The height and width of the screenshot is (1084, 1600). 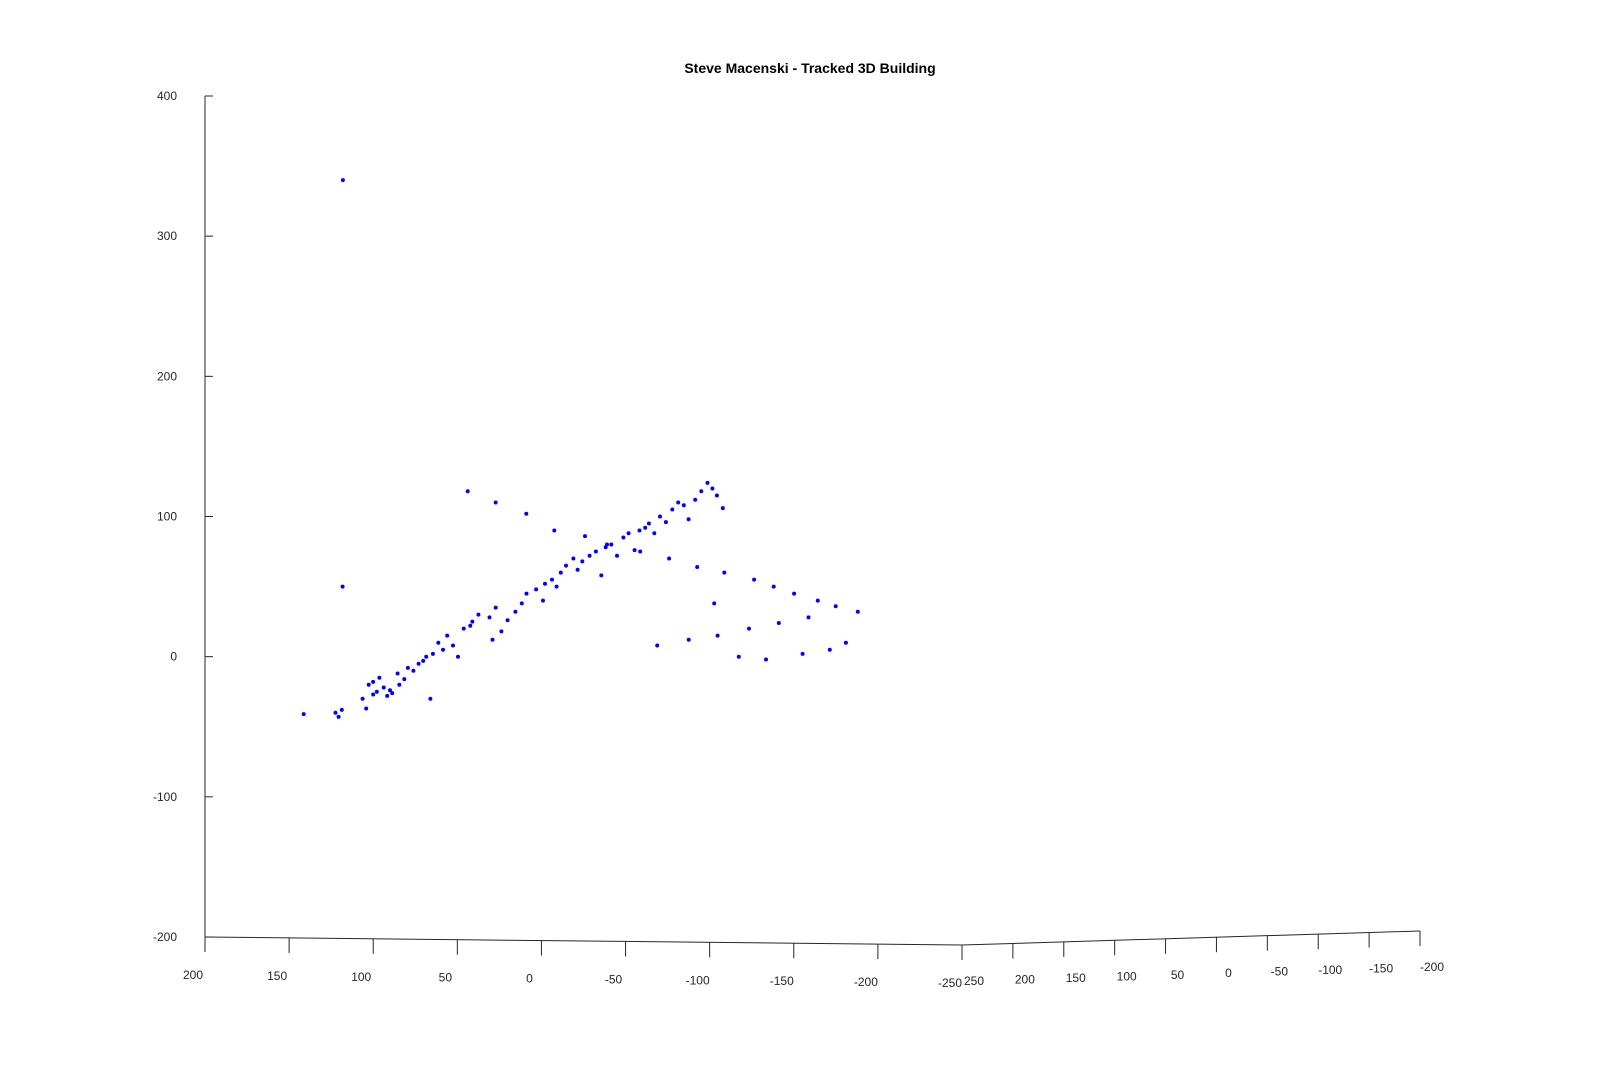 What do you see at coordinates (446, 978) in the screenshot?
I see `x-tick-label: 50` at bounding box center [446, 978].